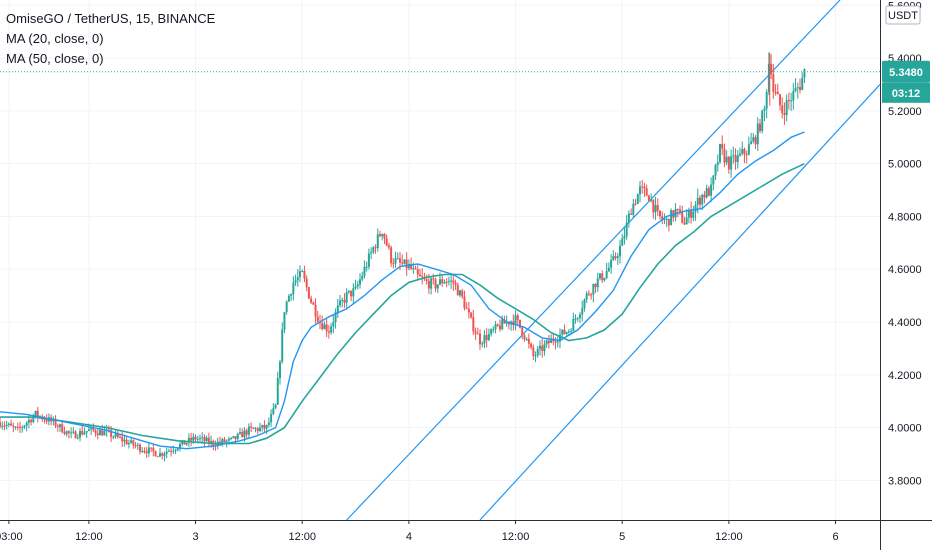  I want to click on x-tick-label: 6, so click(835, 537).